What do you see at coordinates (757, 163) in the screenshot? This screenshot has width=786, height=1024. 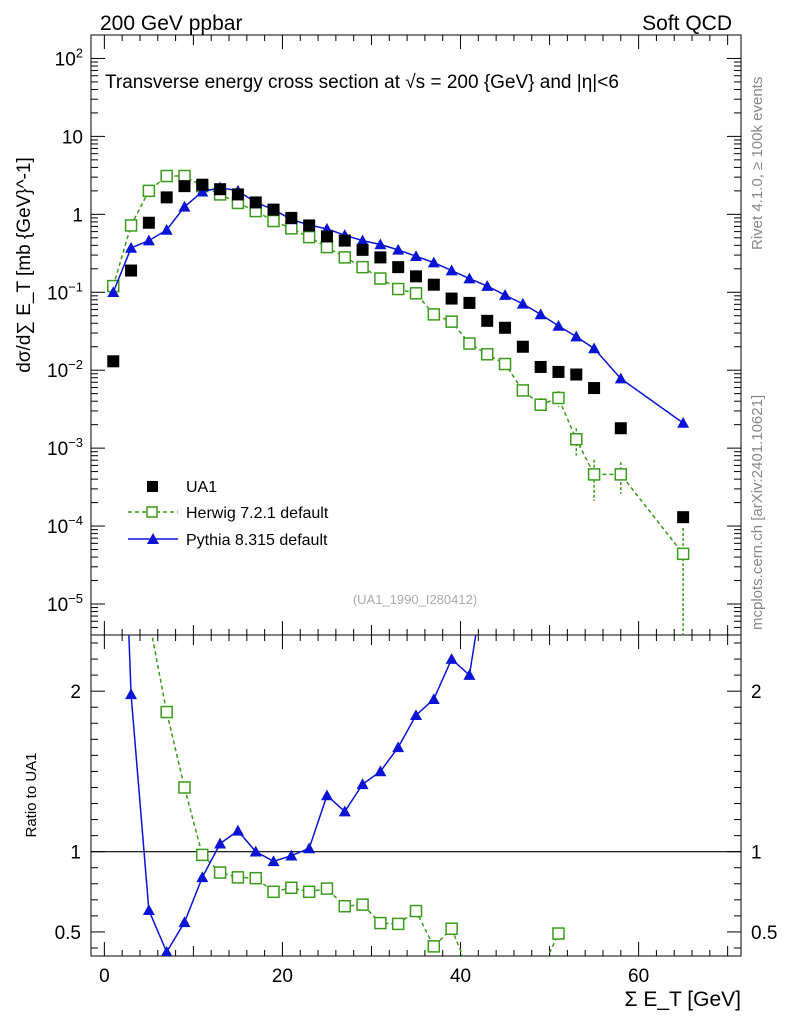 I see `rivet-label: Rivet 4.1.0, ≥ 100k events` at bounding box center [757, 163].